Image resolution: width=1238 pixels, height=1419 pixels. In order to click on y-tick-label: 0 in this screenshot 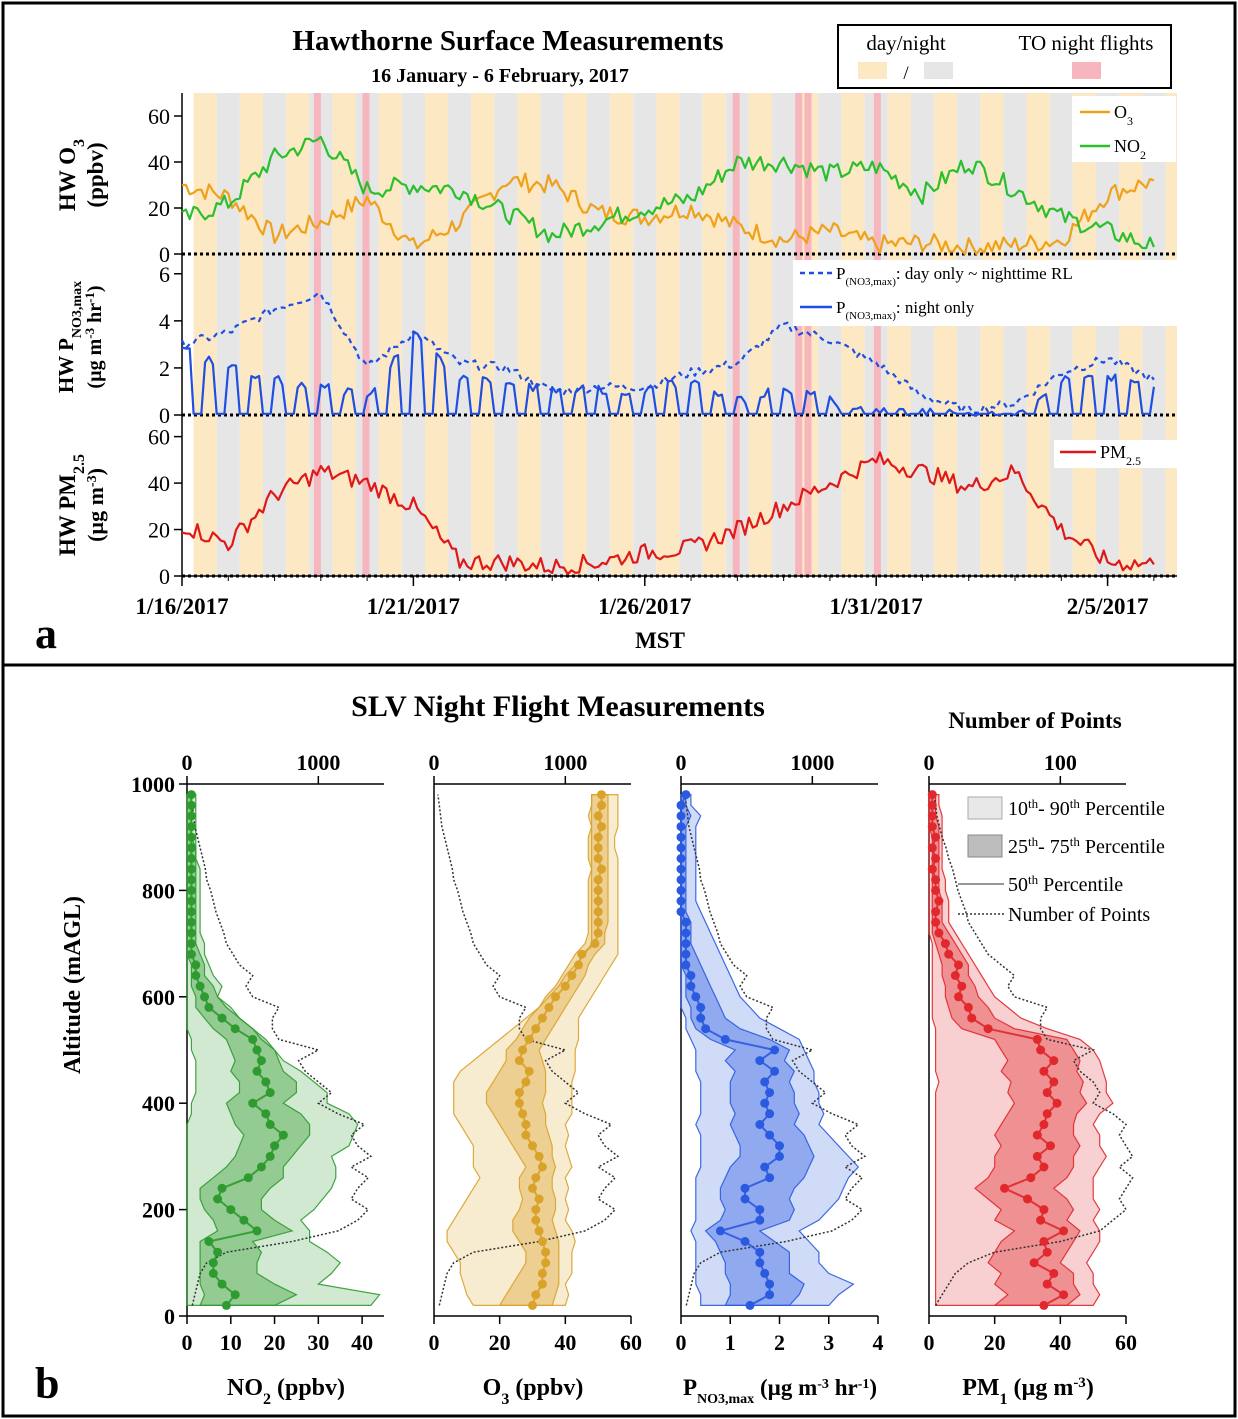, I will do `click(164, 576)`.